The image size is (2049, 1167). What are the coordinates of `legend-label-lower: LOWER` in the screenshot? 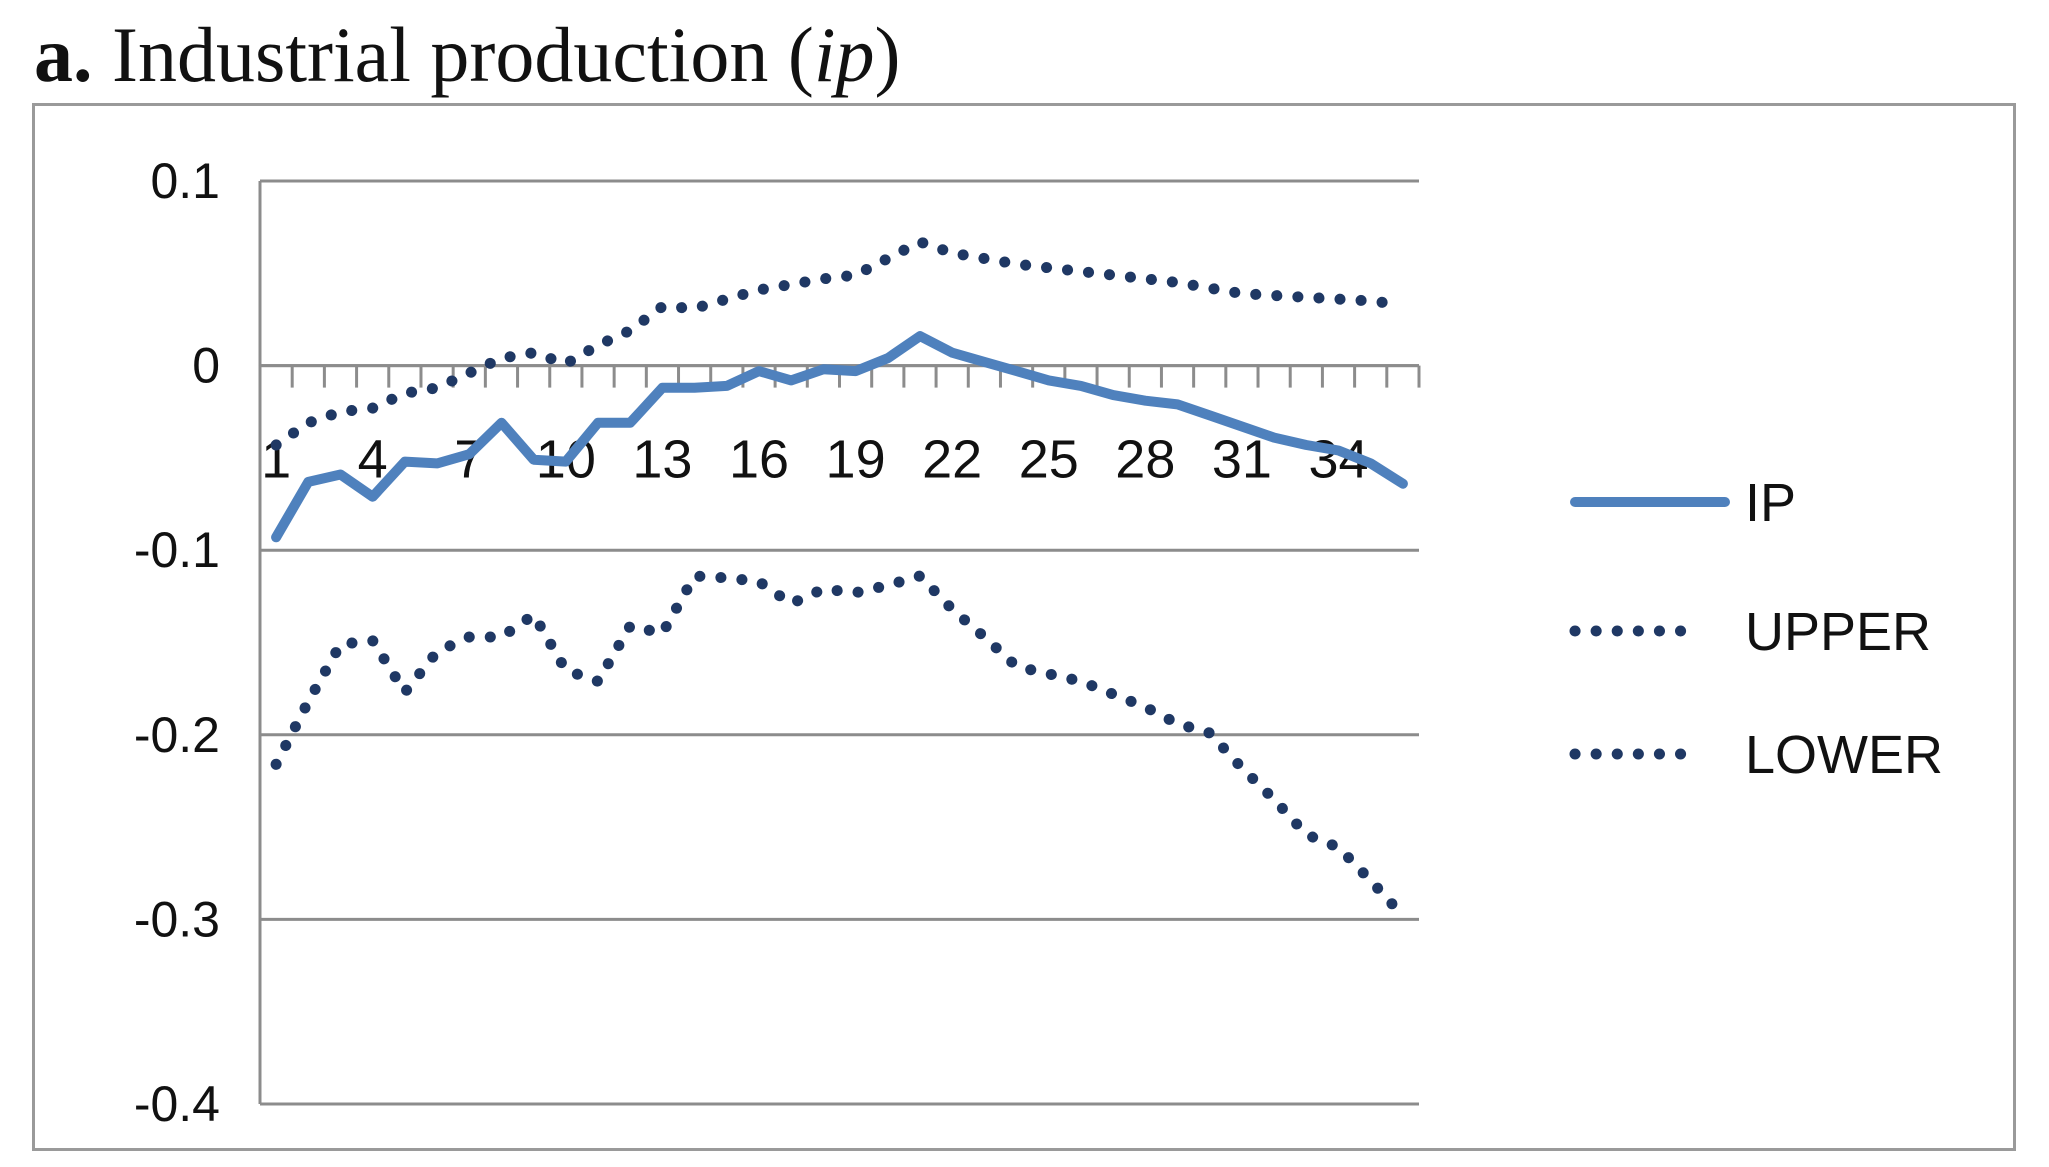 It's located at (1844, 755).